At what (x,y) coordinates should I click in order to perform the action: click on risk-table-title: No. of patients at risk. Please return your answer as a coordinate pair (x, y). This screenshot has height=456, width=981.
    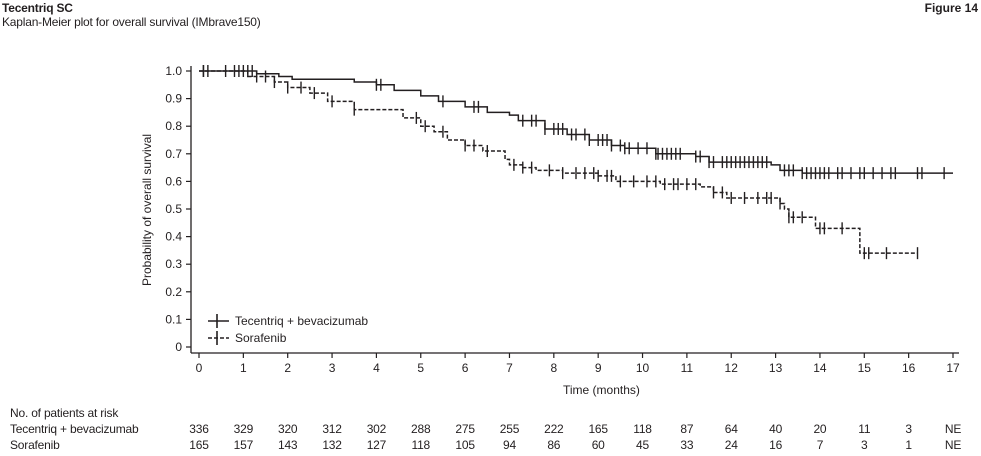
    Looking at the image, I should click on (64, 413).